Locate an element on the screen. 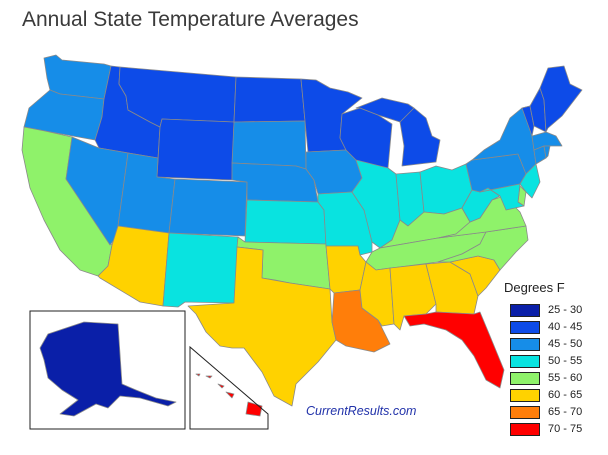 The width and height of the screenshot is (608, 455). state-co is located at coordinates (208, 207).